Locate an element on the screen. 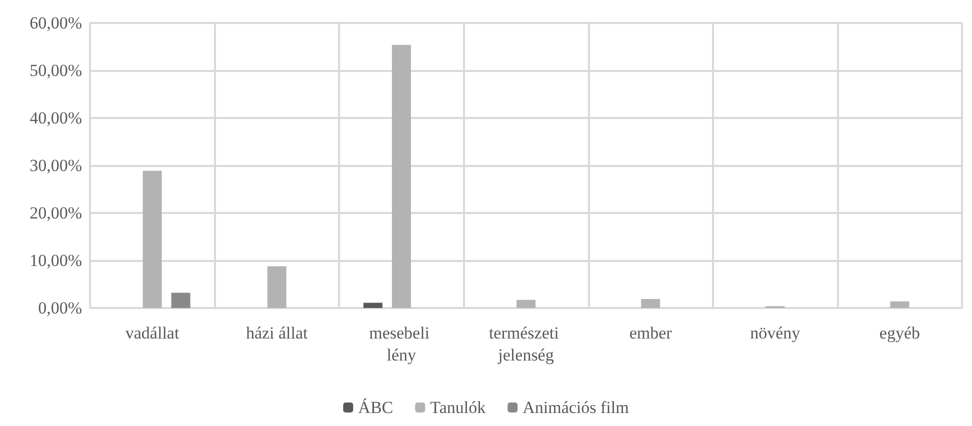  y-tick-label: 60,00% is located at coordinates (56, 23).